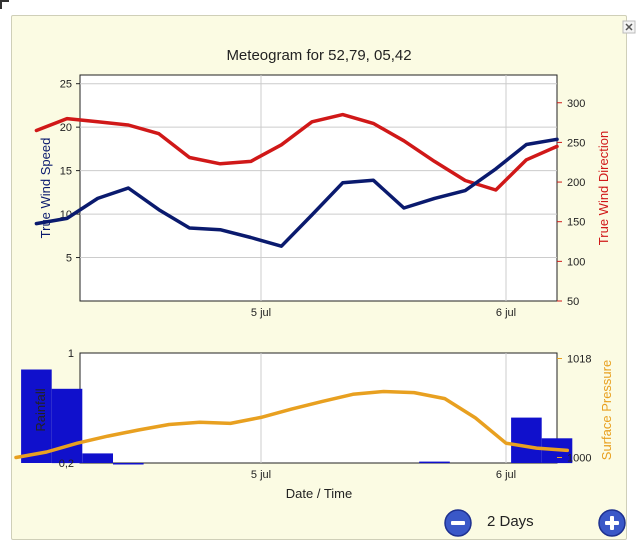 The width and height of the screenshot is (637, 544). What do you see at coordinates (576, 104) in the screenshot?
I see `wind-direction-tick-300: 300` at bounding box center [576, 104].